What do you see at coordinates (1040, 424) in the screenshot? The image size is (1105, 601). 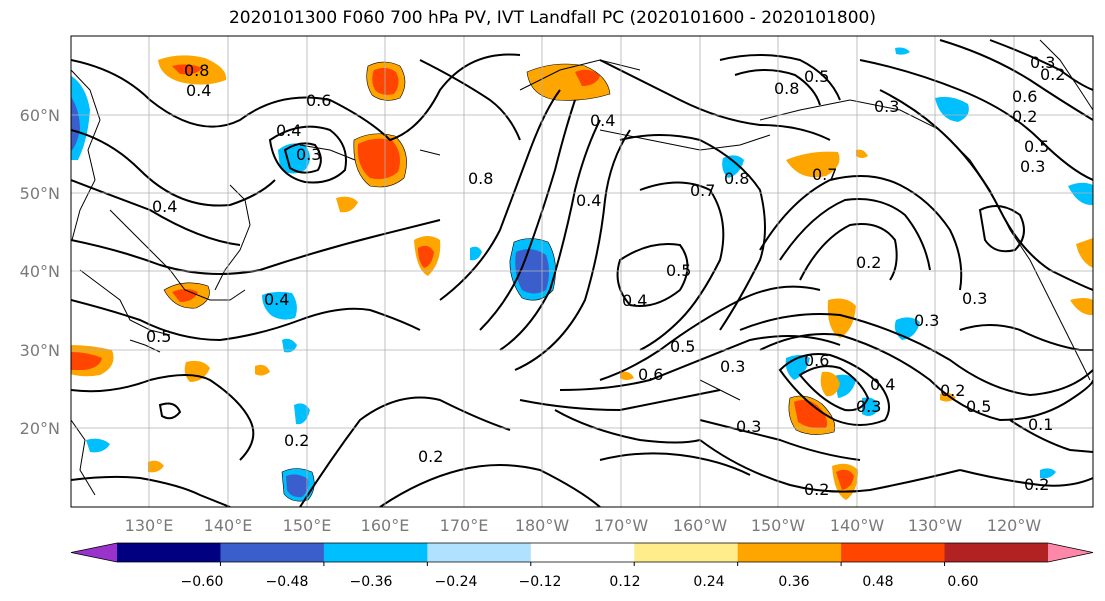 I see `contour-label: 0.1` at bounding box center [1040, 424].